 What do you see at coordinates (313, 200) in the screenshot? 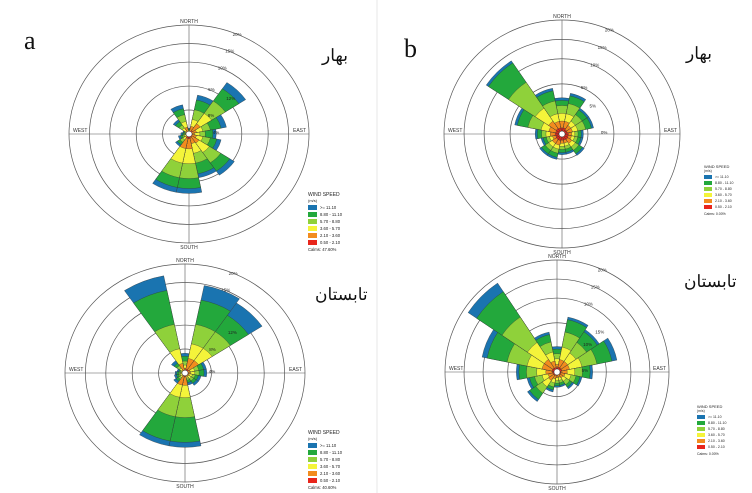
I see `legend-unit: (m/s)` at bounding box center [313, 200].